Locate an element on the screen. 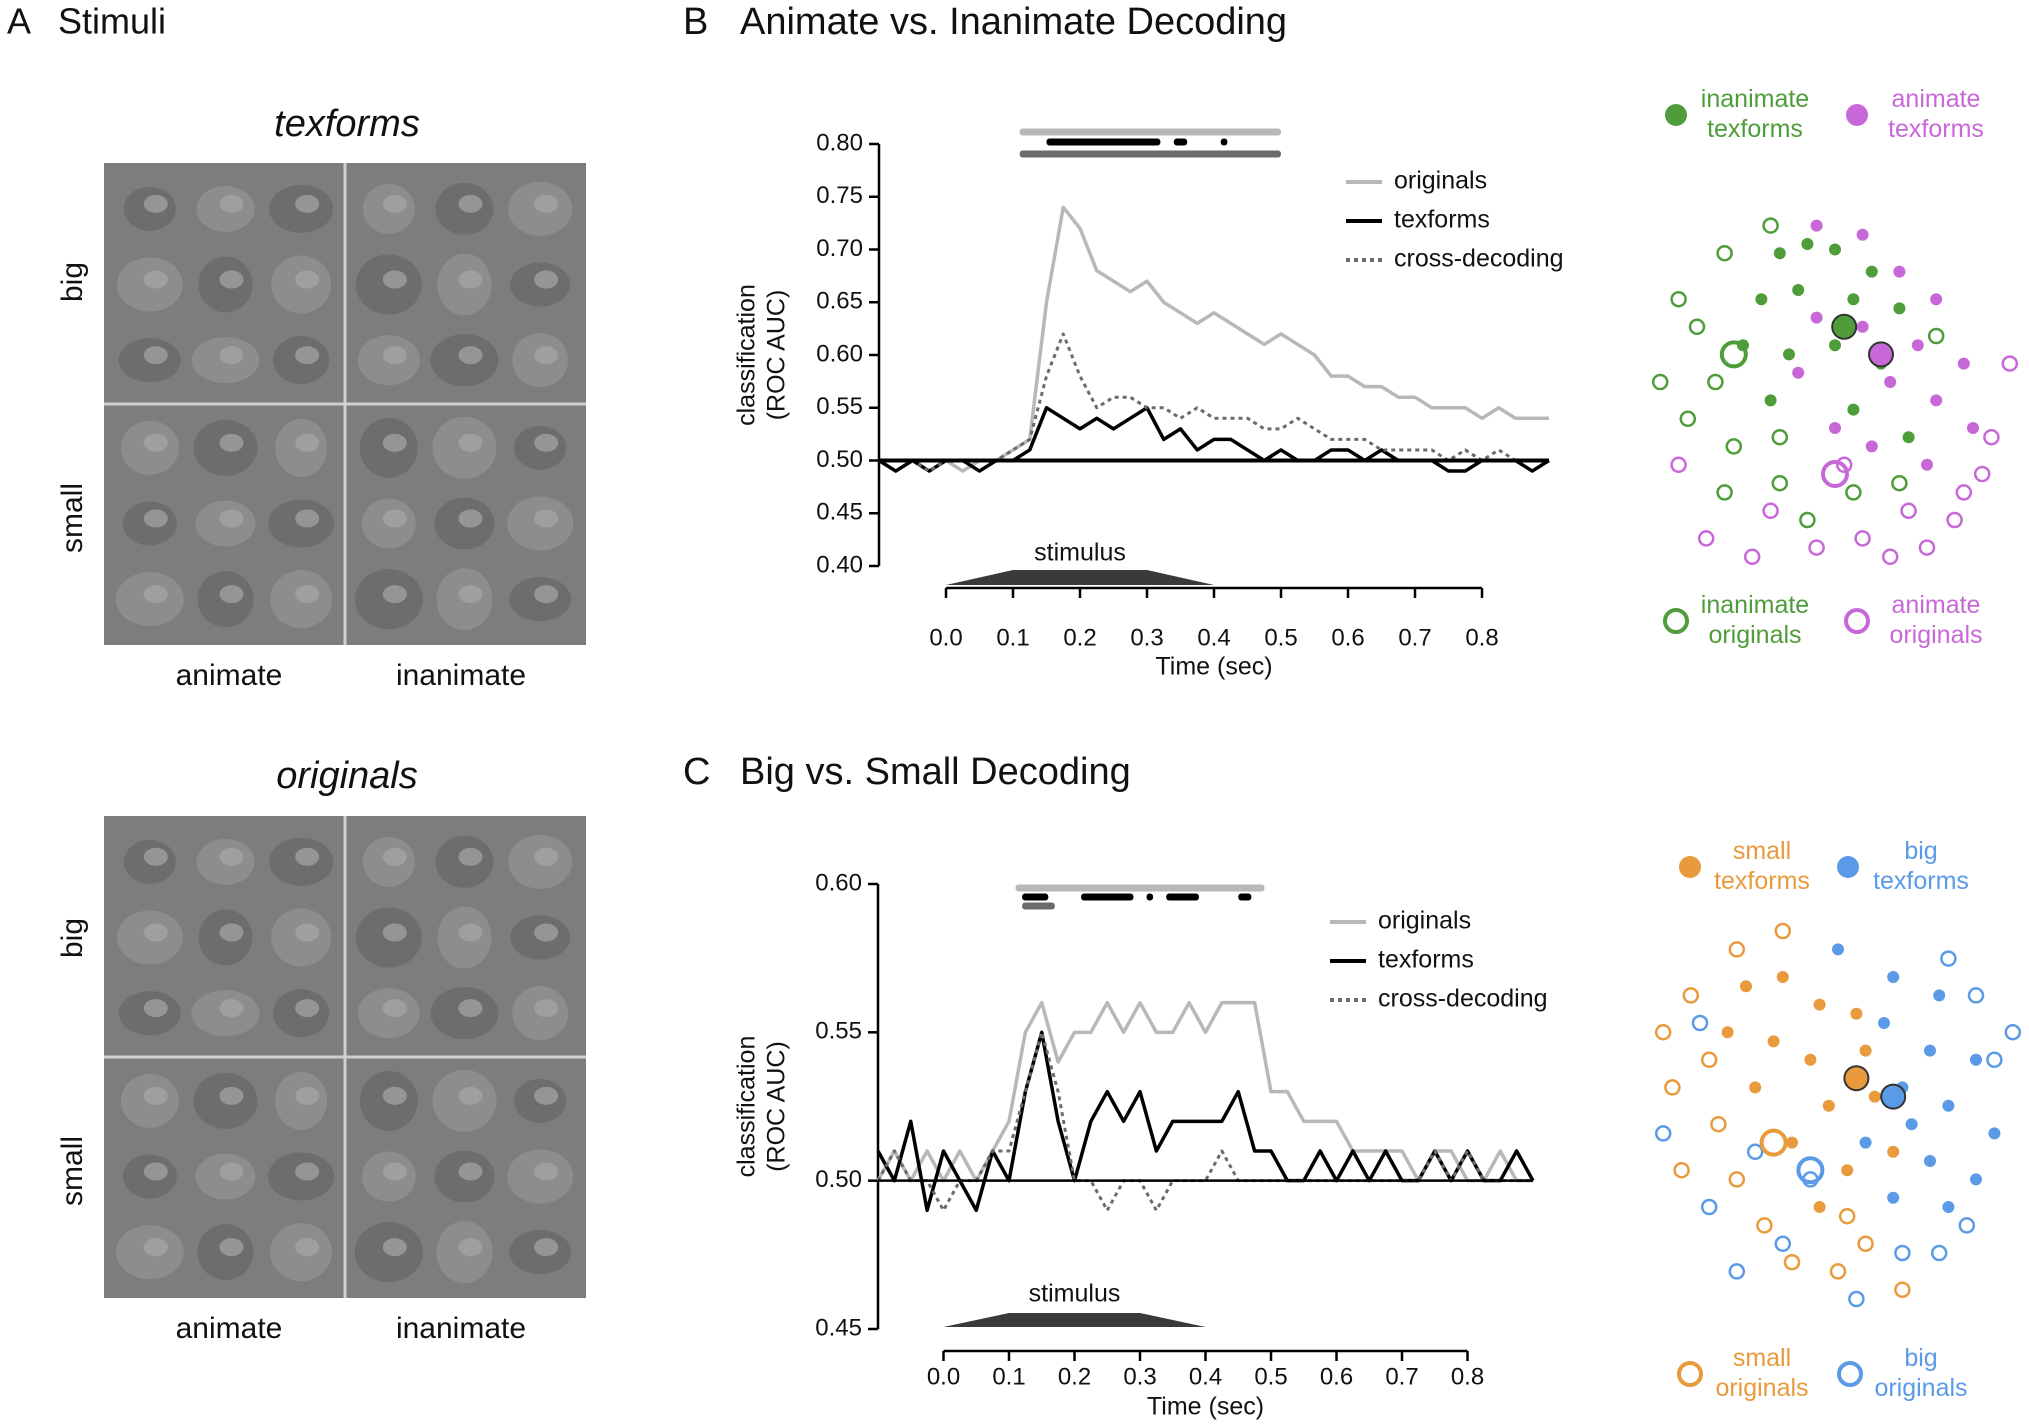 The height and width of the screenshot is (1427, 2029). y-tick-label: 0.75 is located at coordinates (839, 195).